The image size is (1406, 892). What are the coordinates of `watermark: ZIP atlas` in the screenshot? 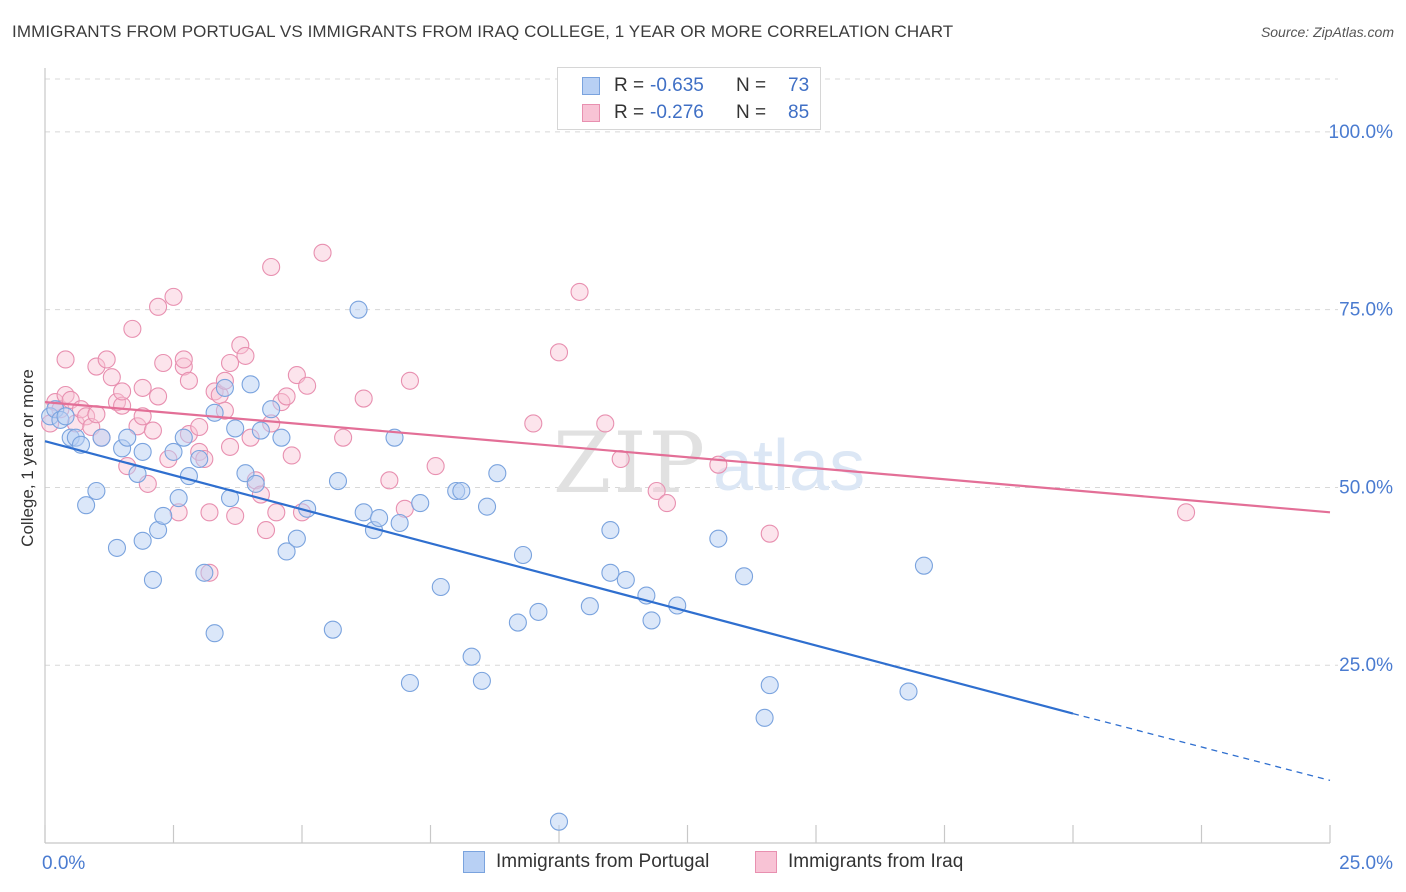 It's located at (709, 463).